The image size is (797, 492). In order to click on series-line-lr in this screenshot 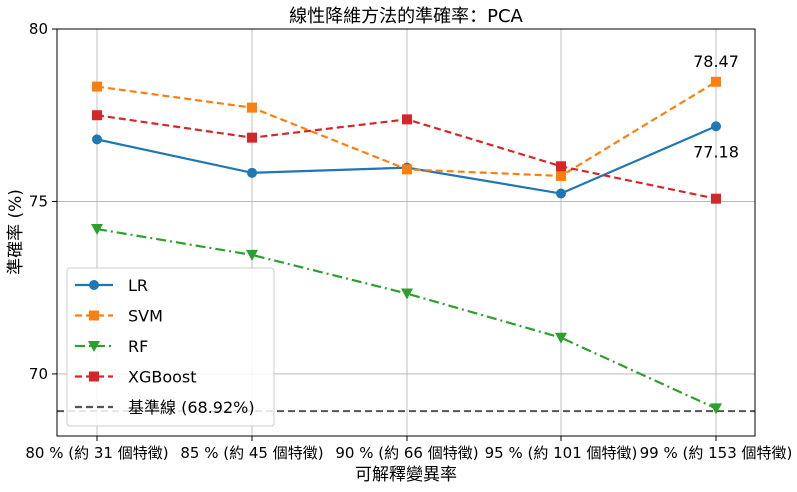, I will do `click(406, 160)`.